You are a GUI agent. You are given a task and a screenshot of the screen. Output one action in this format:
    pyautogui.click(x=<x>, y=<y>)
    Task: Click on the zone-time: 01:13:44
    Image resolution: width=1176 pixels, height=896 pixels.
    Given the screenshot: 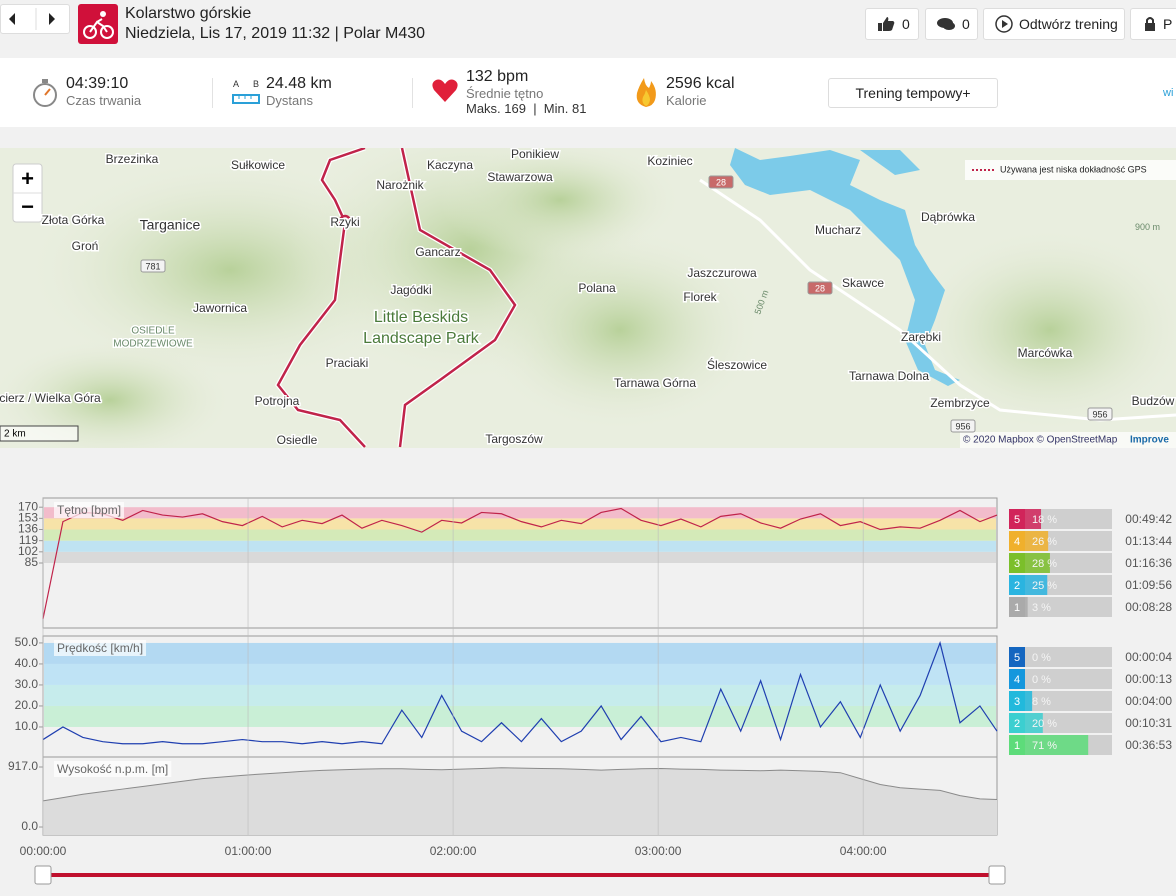 What is the action you would take?
    pyautogui.click(x=1148, y=541)
    